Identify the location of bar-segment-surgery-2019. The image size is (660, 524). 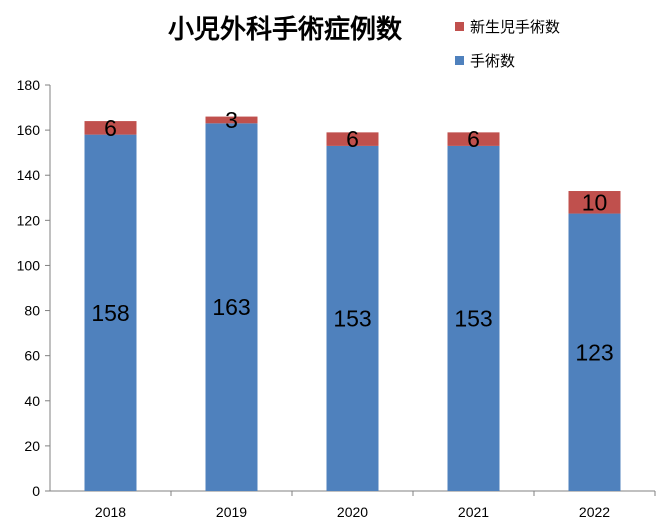
(231, 307).